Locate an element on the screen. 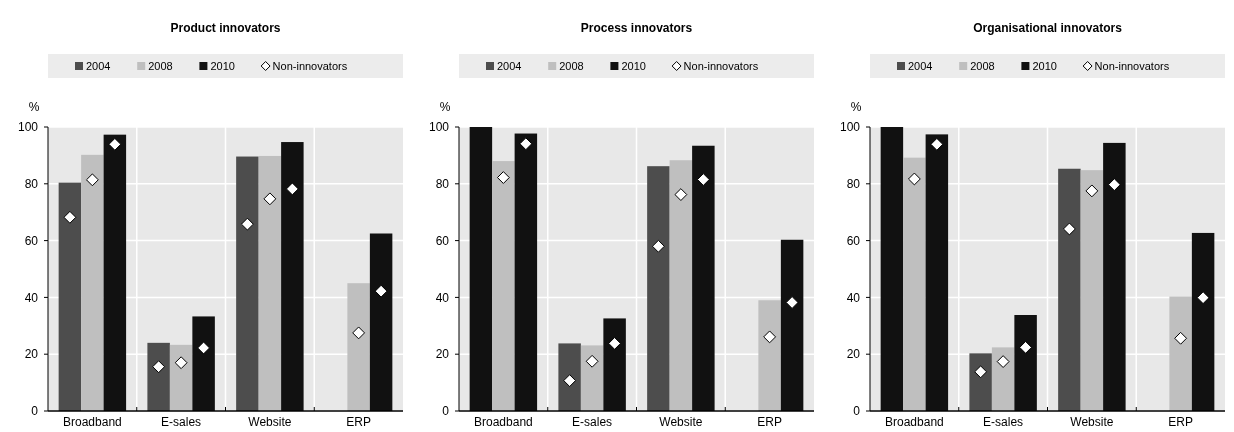  chart-title: Process innovators is located at coordinates (636, 28).